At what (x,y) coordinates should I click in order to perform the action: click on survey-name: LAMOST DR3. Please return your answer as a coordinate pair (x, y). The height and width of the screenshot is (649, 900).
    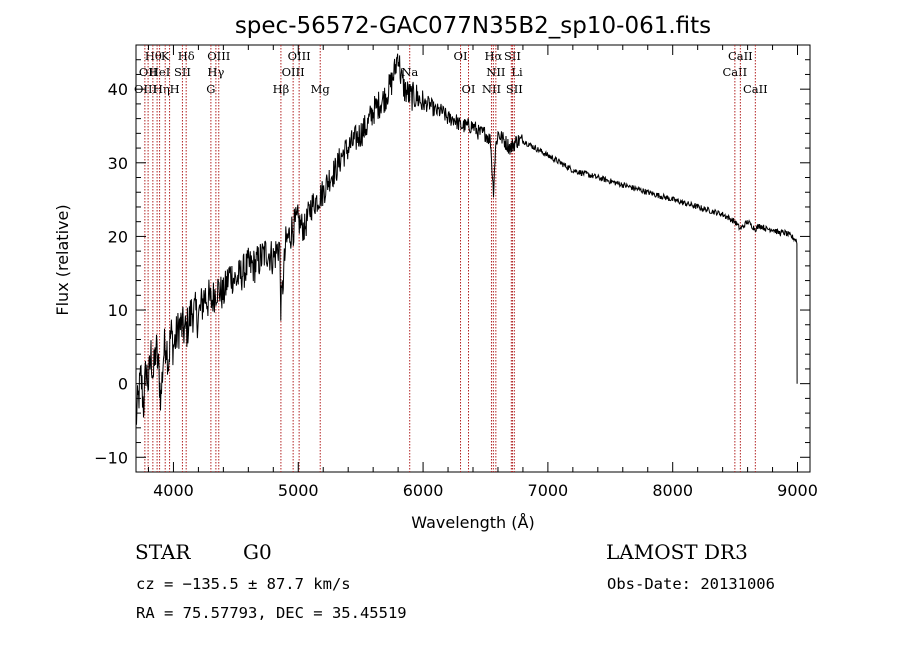
    Looking at the image, I should click on (677, 552).